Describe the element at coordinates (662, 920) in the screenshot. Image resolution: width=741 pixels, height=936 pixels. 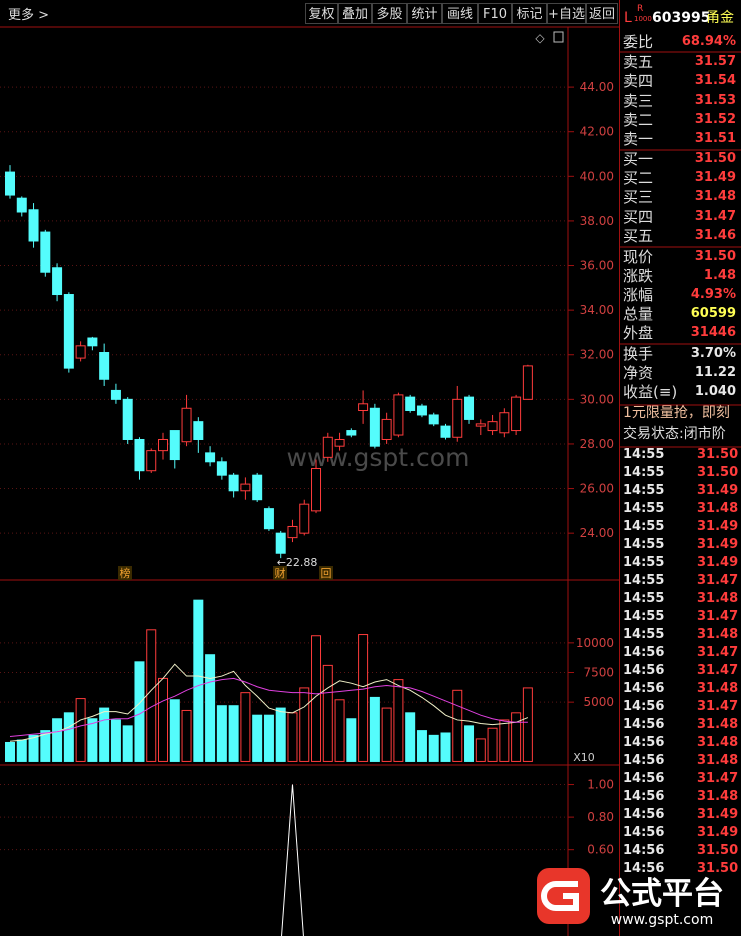
I see `logo-url: www.gspt.com` at that location.